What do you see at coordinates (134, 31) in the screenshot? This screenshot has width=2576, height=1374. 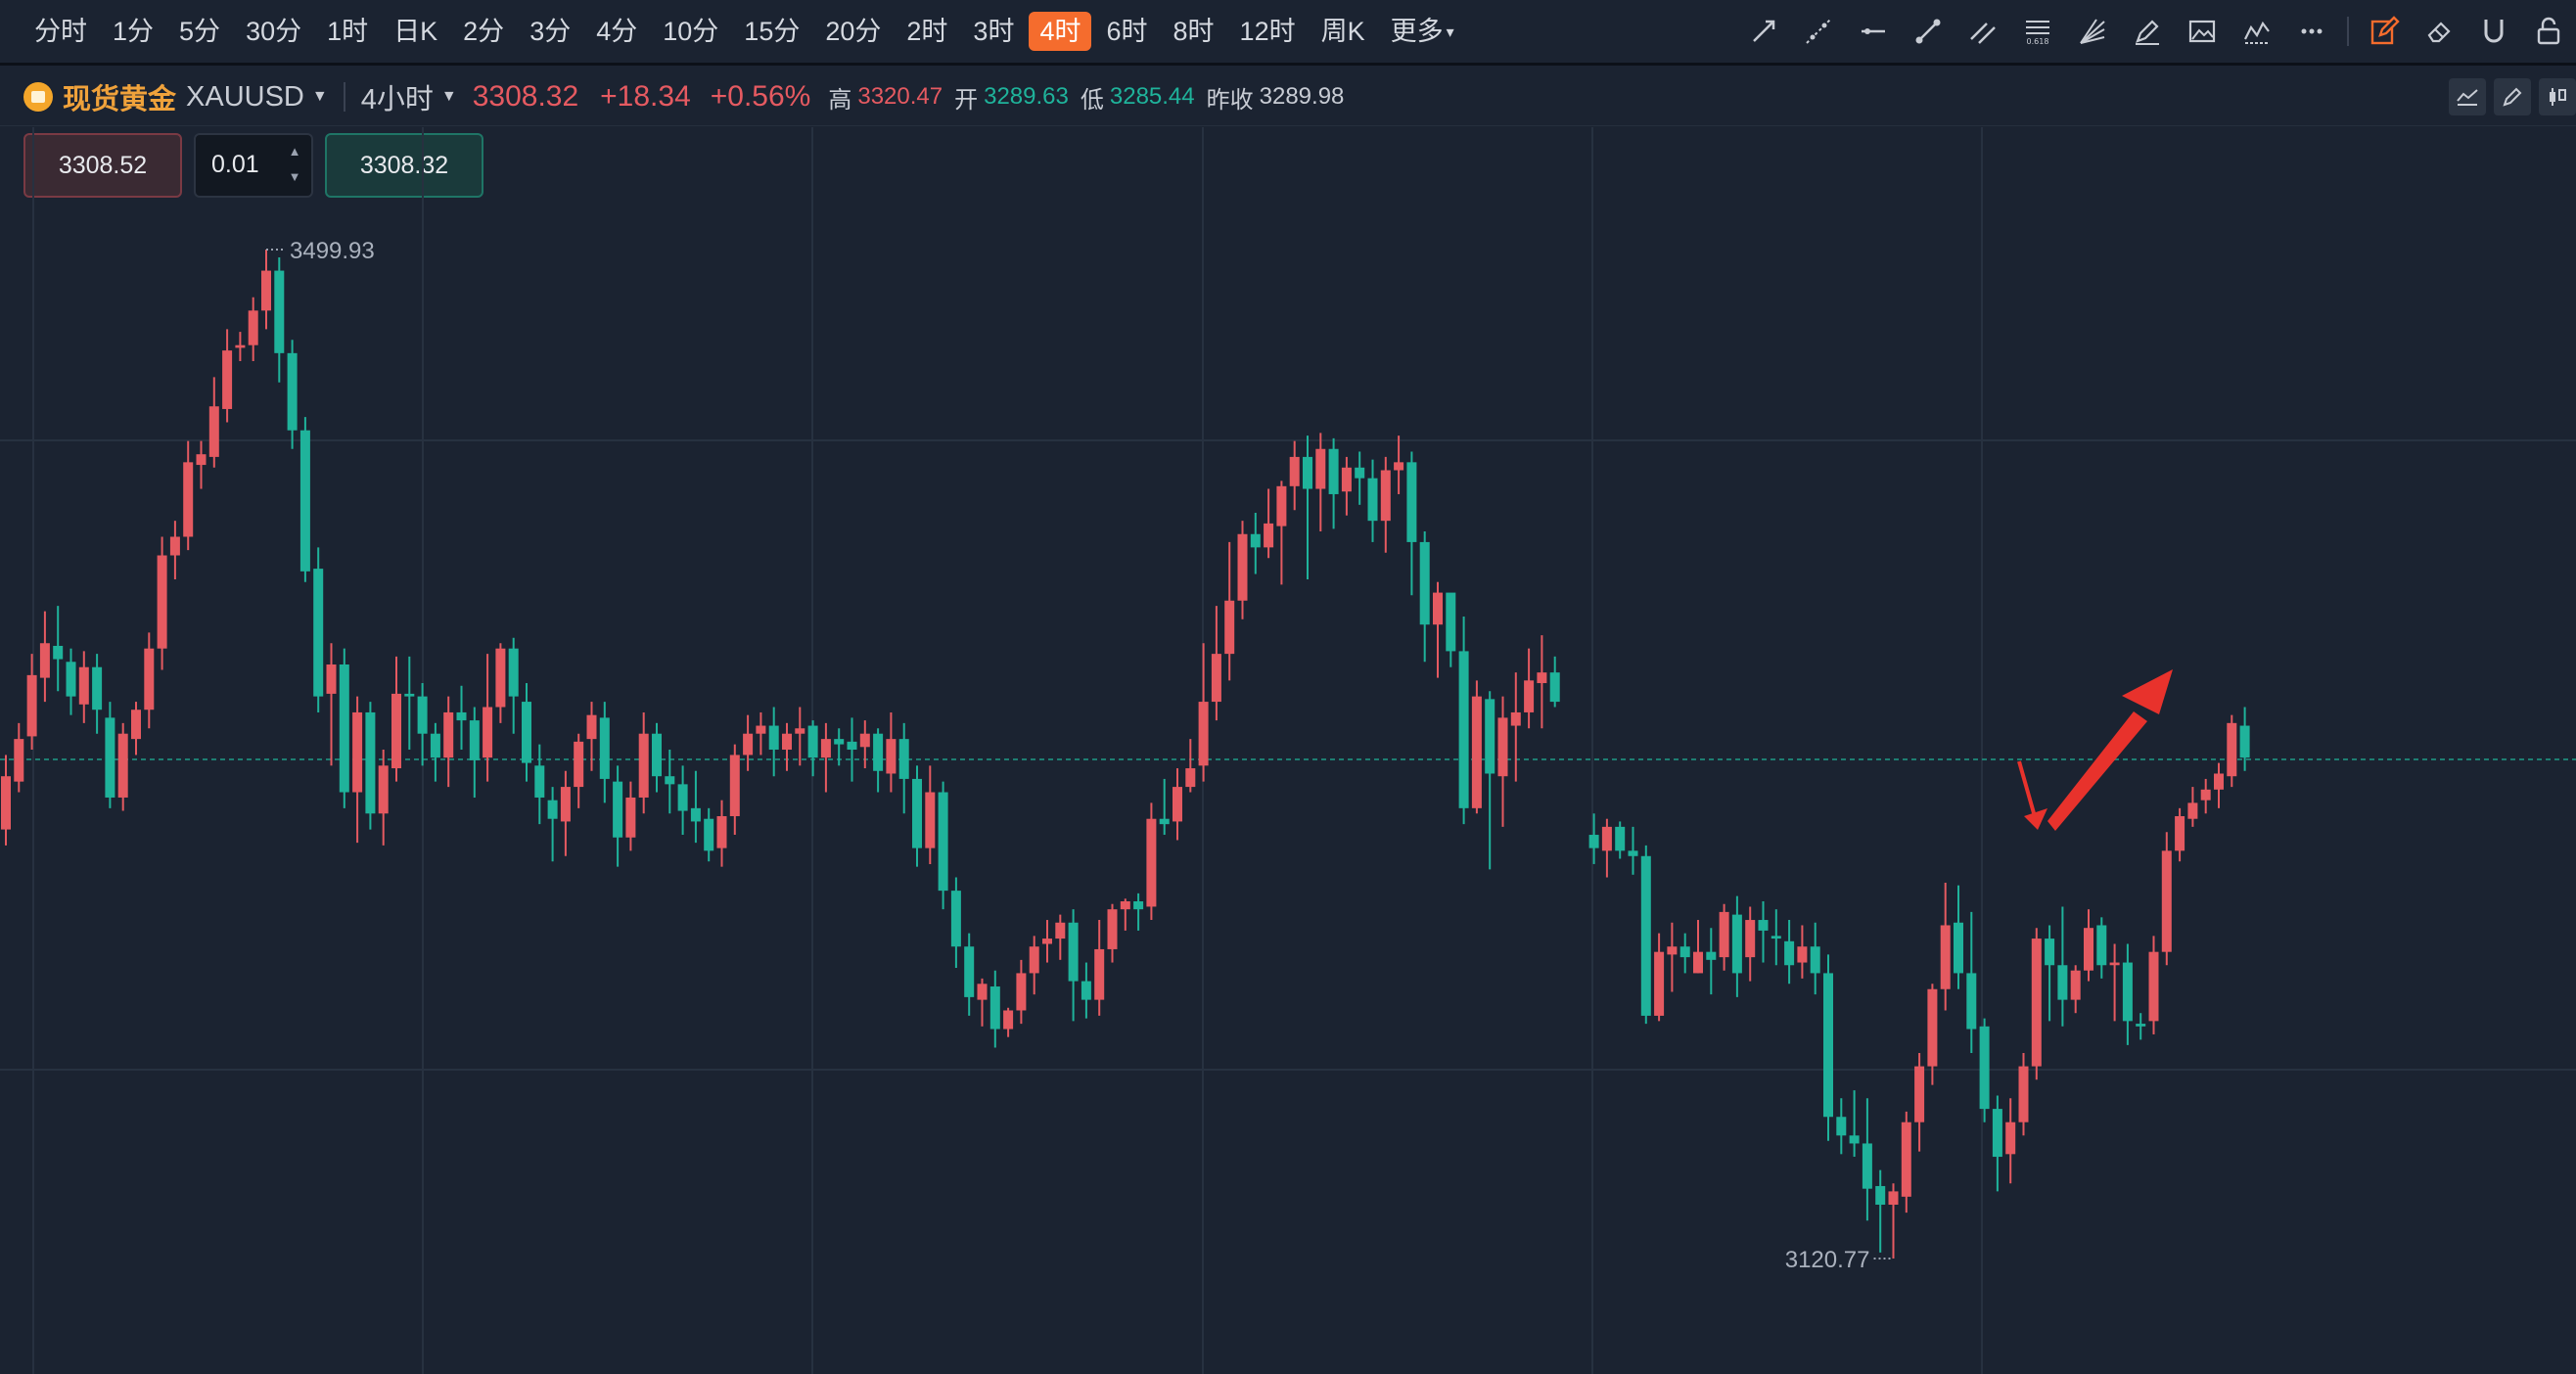 I see `period-1: 1分` at bounding box center [134, 31].